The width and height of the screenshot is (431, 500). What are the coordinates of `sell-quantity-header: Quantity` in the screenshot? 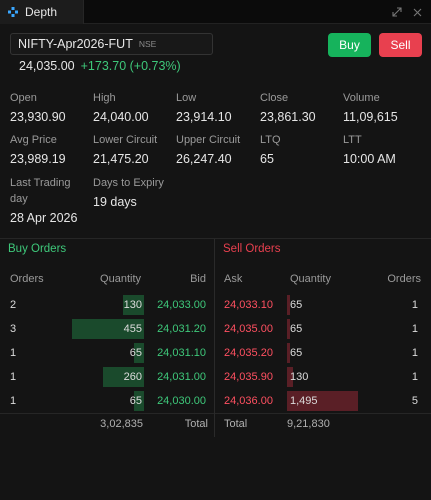 It's located at (310, 279).